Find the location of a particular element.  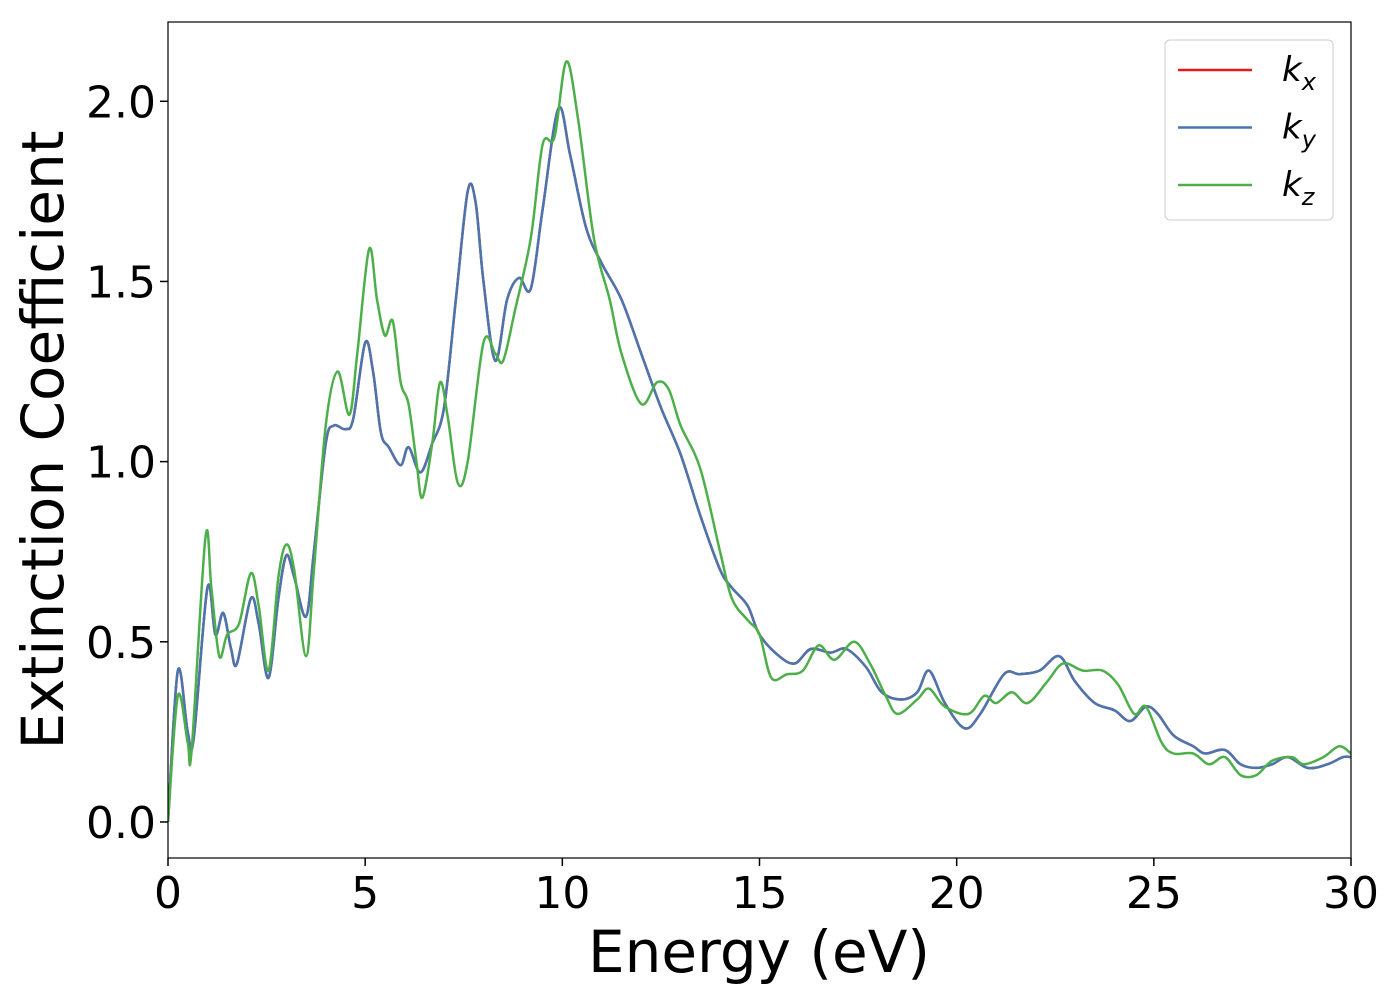

y-tick-label: 0.0 is located at coordinates (121, 823).